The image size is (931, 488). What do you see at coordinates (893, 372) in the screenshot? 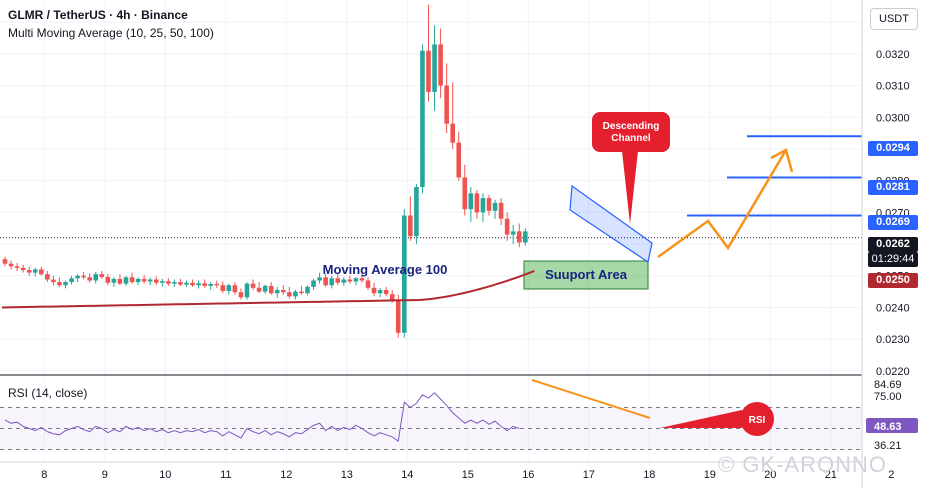
I see `price-tick-label: 0.0220` at bounding box center [893, 372].